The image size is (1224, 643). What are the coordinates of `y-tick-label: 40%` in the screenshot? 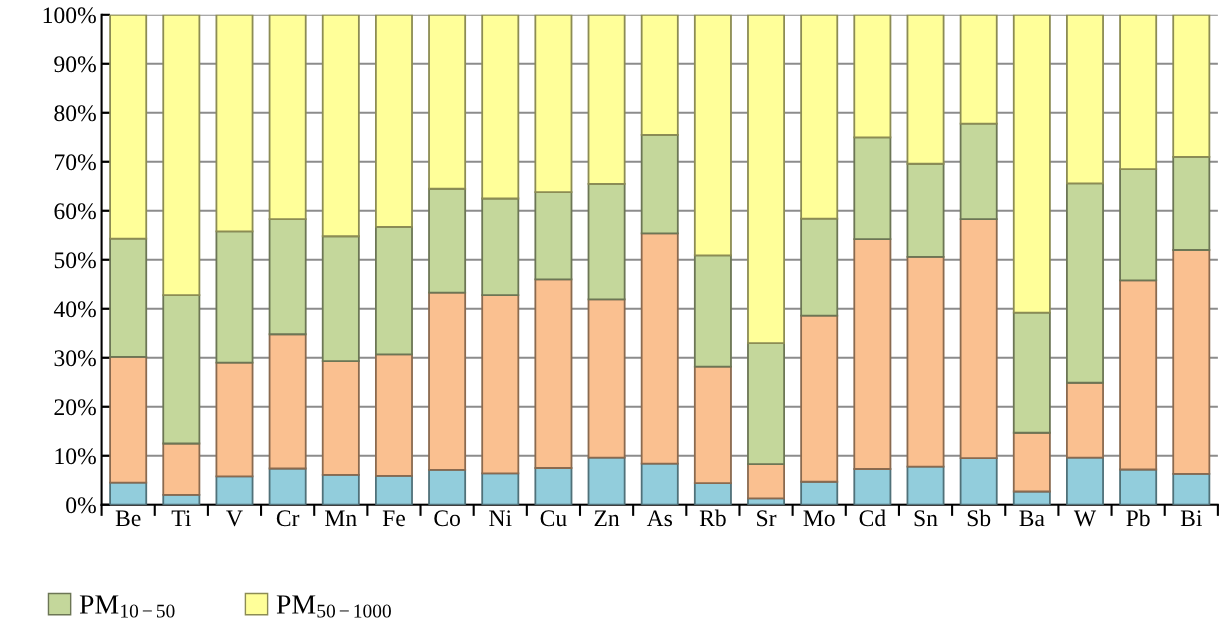 It's located at (74, 309).